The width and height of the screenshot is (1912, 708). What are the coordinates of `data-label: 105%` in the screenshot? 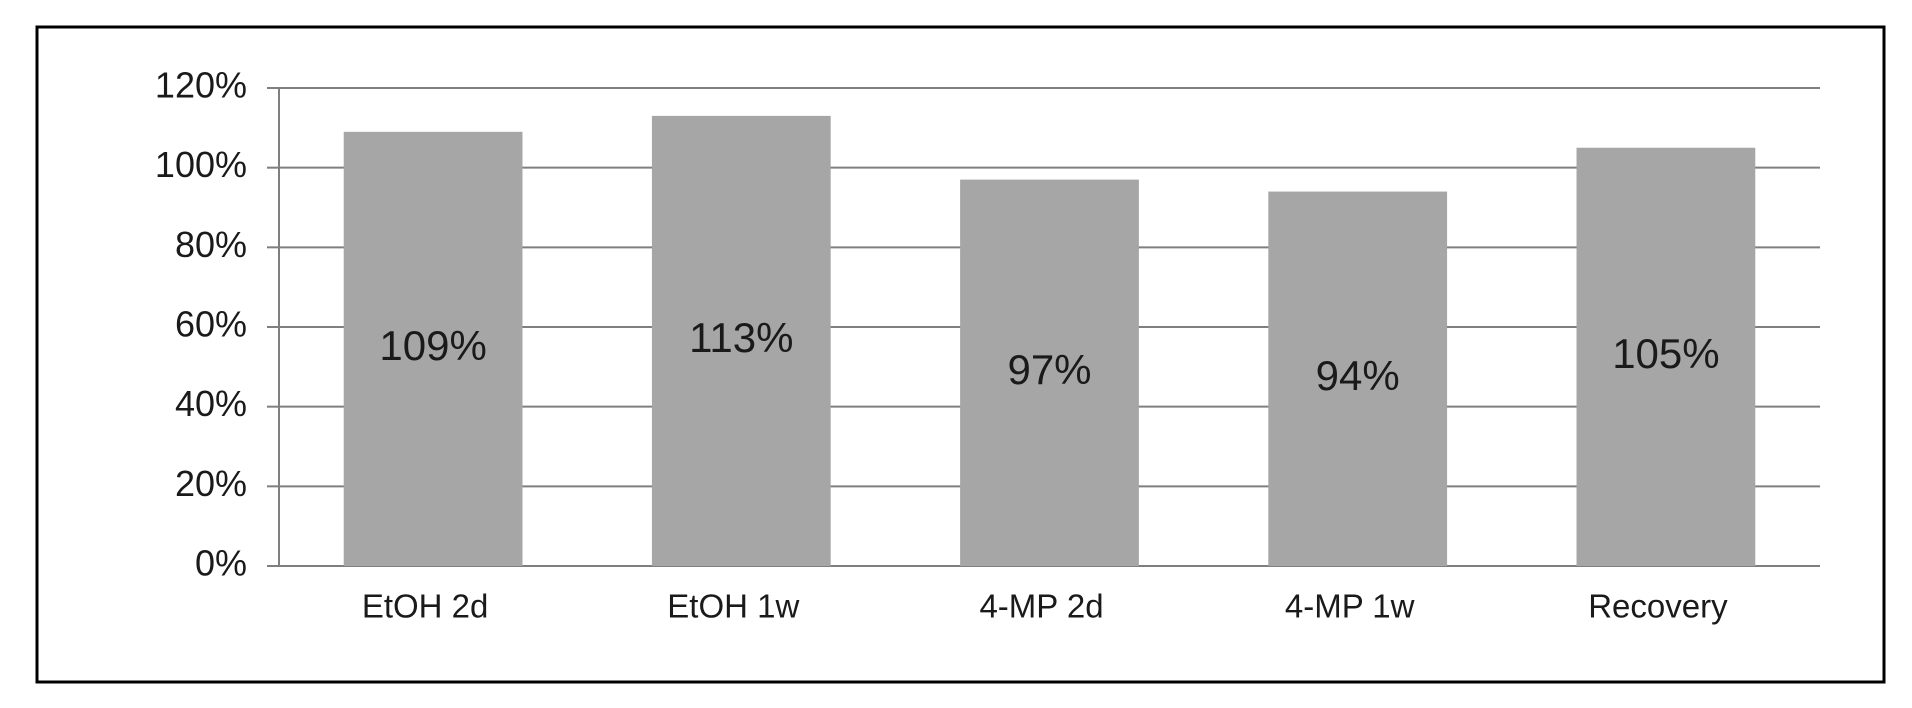 It's located at (1665, 353).